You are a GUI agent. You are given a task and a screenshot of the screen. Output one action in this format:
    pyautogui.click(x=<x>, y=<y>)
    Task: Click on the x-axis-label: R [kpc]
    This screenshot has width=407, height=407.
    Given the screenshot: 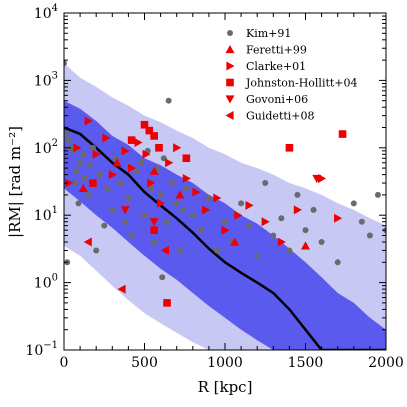 What is the action you would take?
    pyautogui.click(x=225, y=387)
    